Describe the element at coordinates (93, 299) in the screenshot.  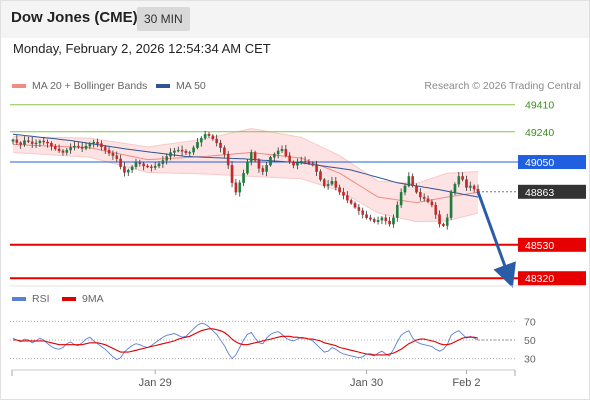
I see `legend-rsi-ma-label: 9MA` at that location.